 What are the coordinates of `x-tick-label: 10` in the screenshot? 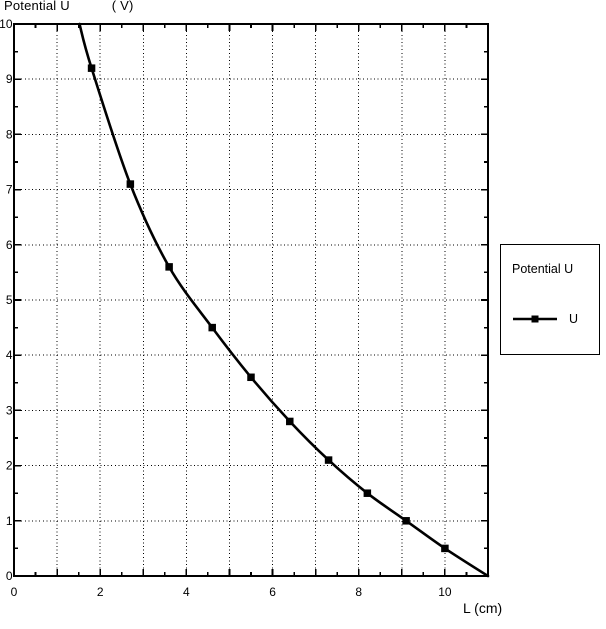 It's located at (445, 592).